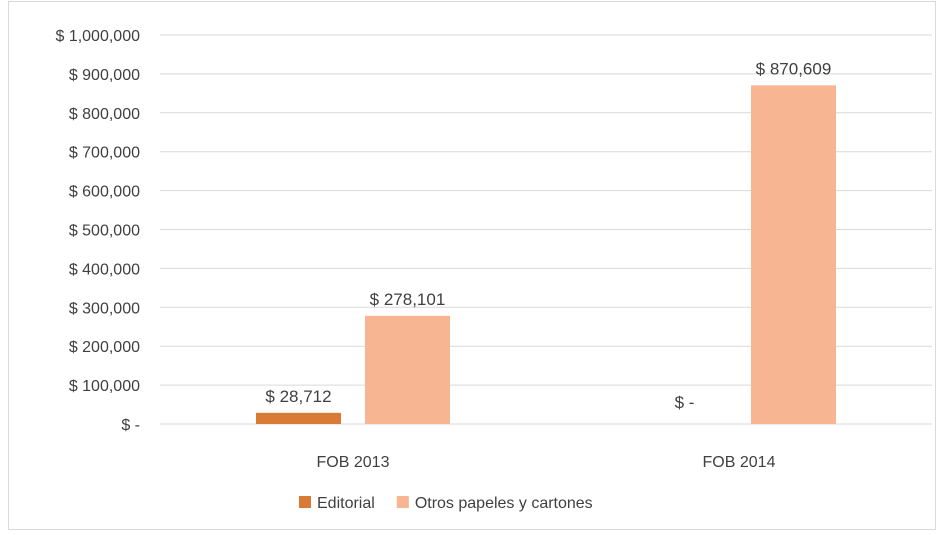 Image resolution: width=946 pixels, height=535 pixels. I want to click on y-tick-label: $ 600,000, so click(104, 192).